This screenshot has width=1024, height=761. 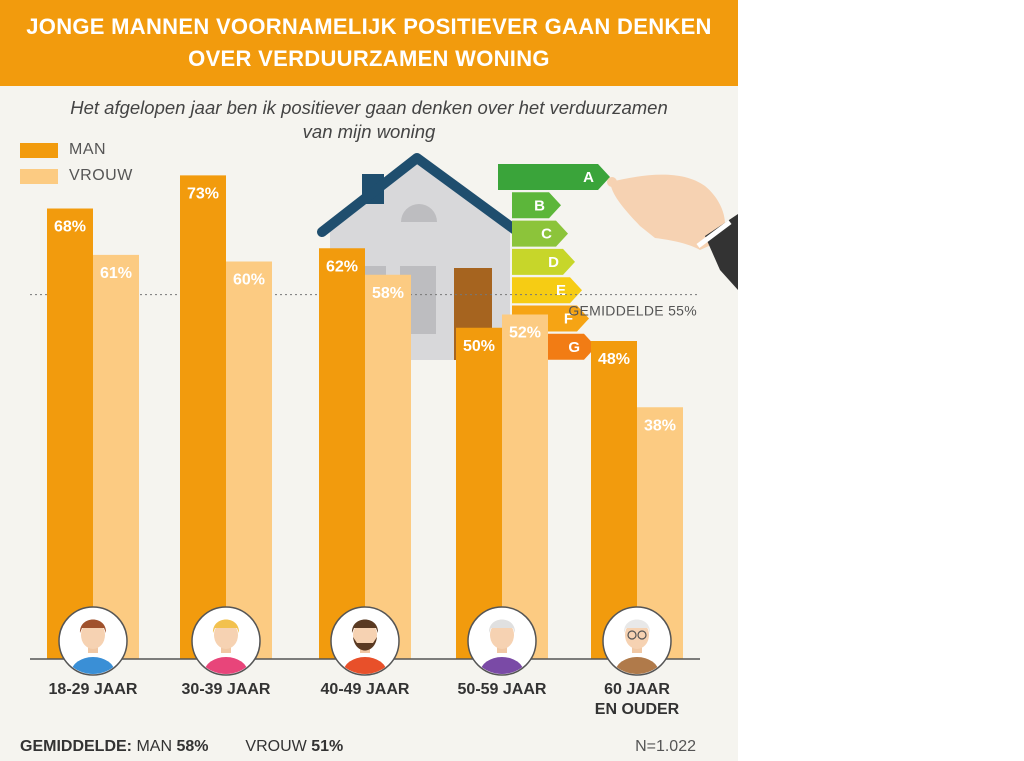 What do you see at coordinates (540, 233) in the screenshot?
I see `energy-arrow-c` at bounding box center [540, 233].